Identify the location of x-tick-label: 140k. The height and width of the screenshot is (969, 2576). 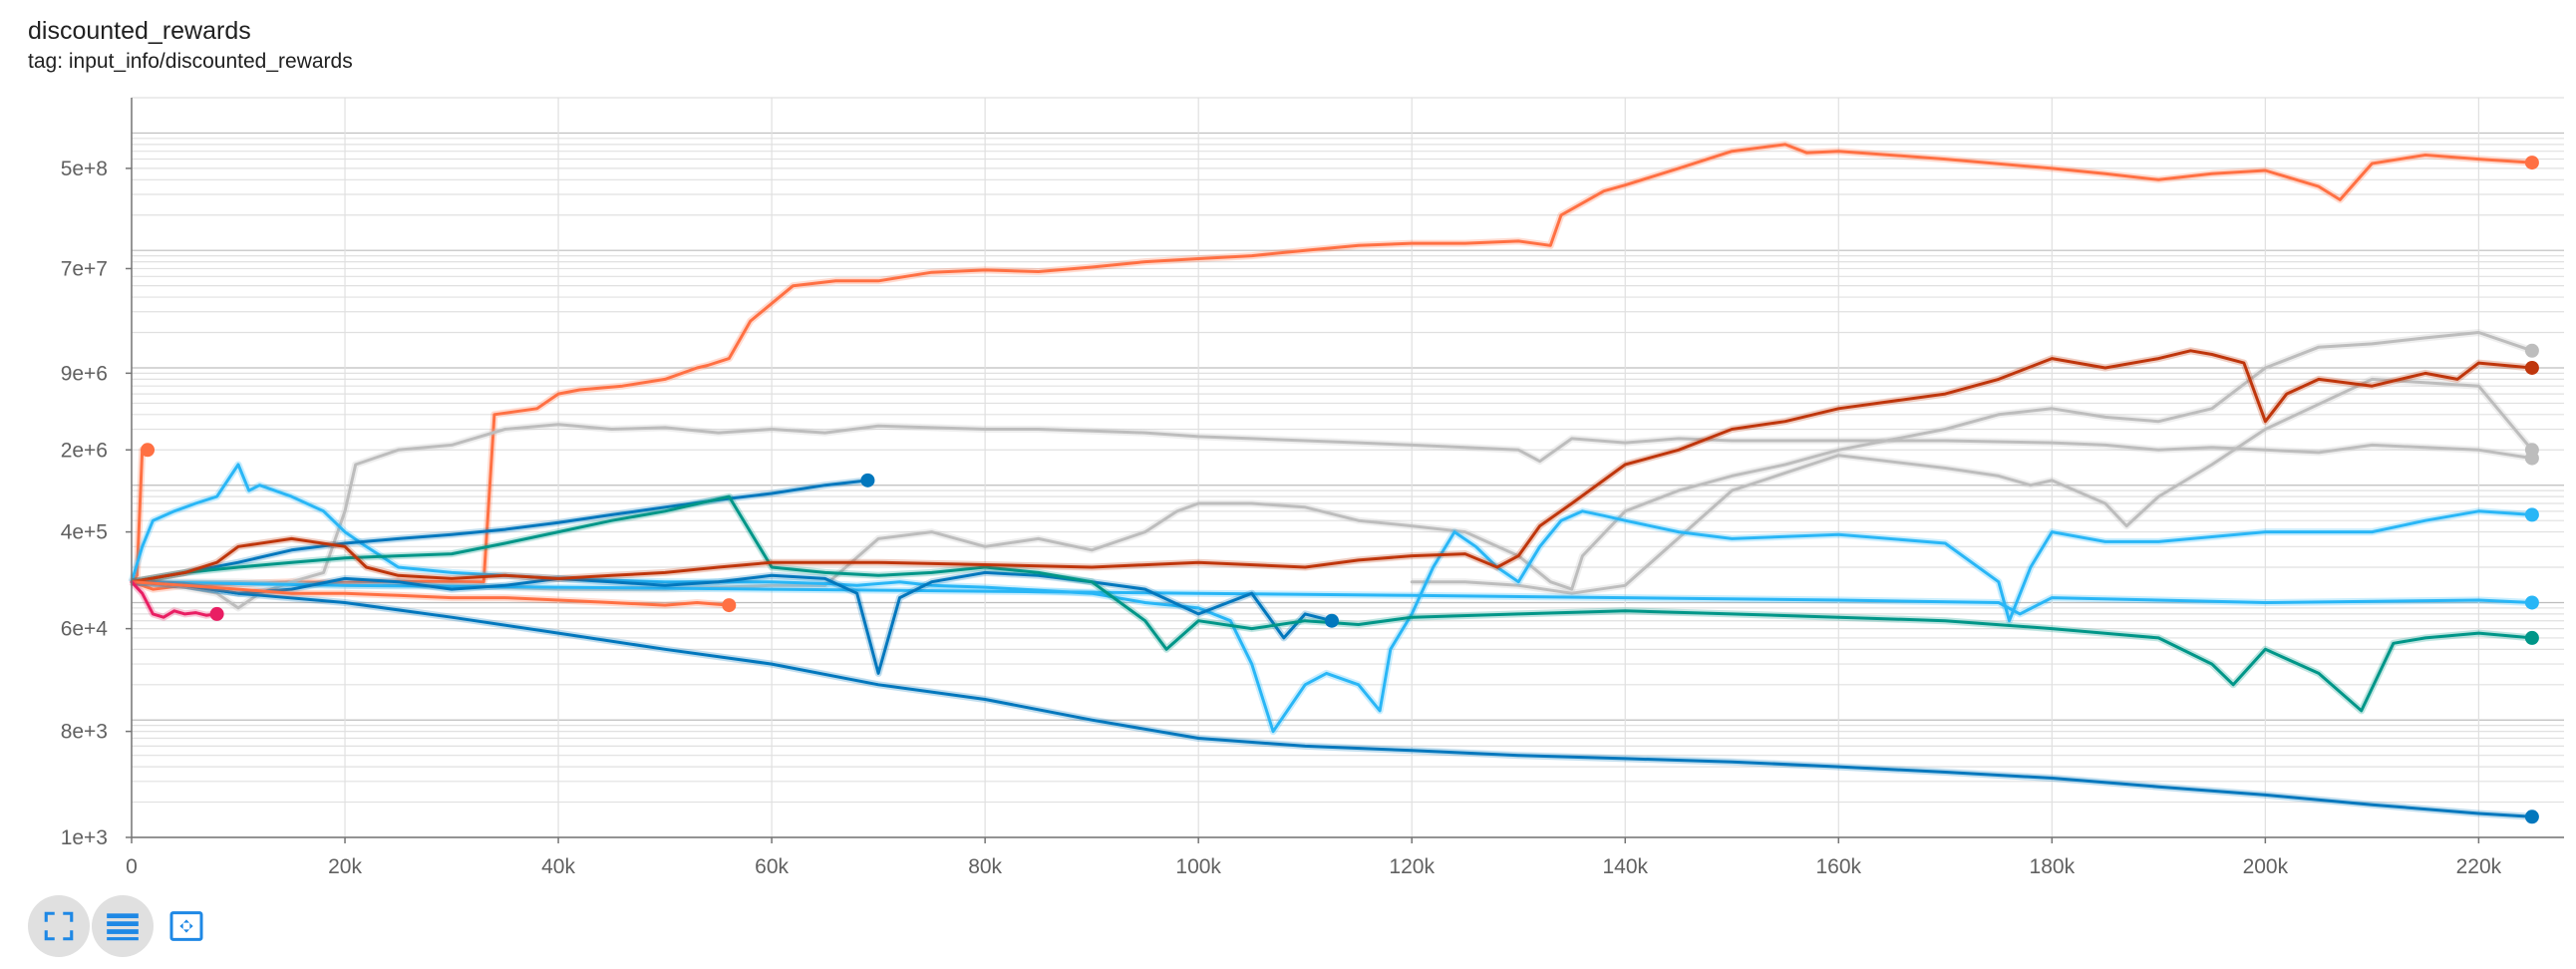
(1625, 866).